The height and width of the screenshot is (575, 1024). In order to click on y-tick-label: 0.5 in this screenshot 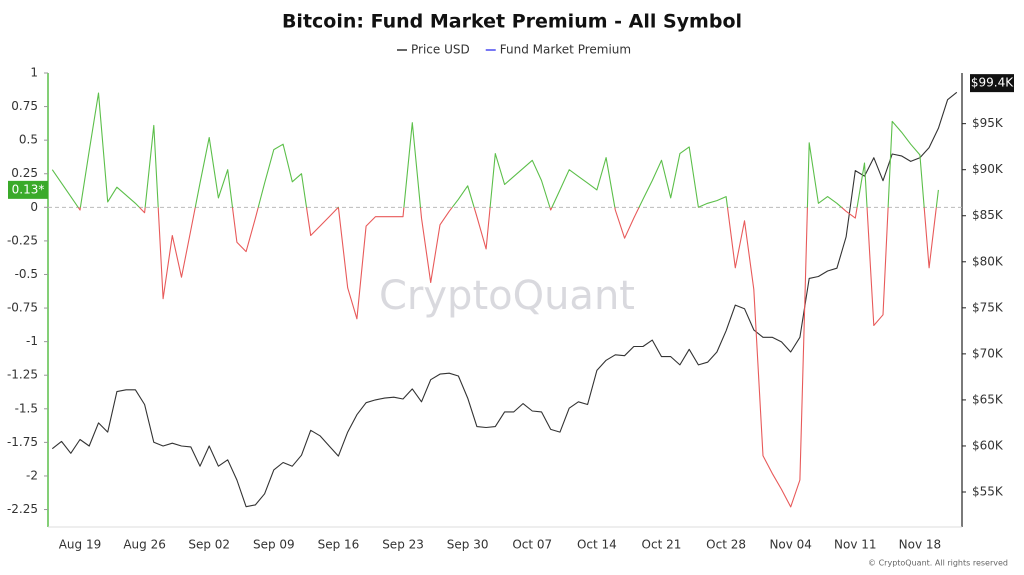, I will do `click(28, 140)`.